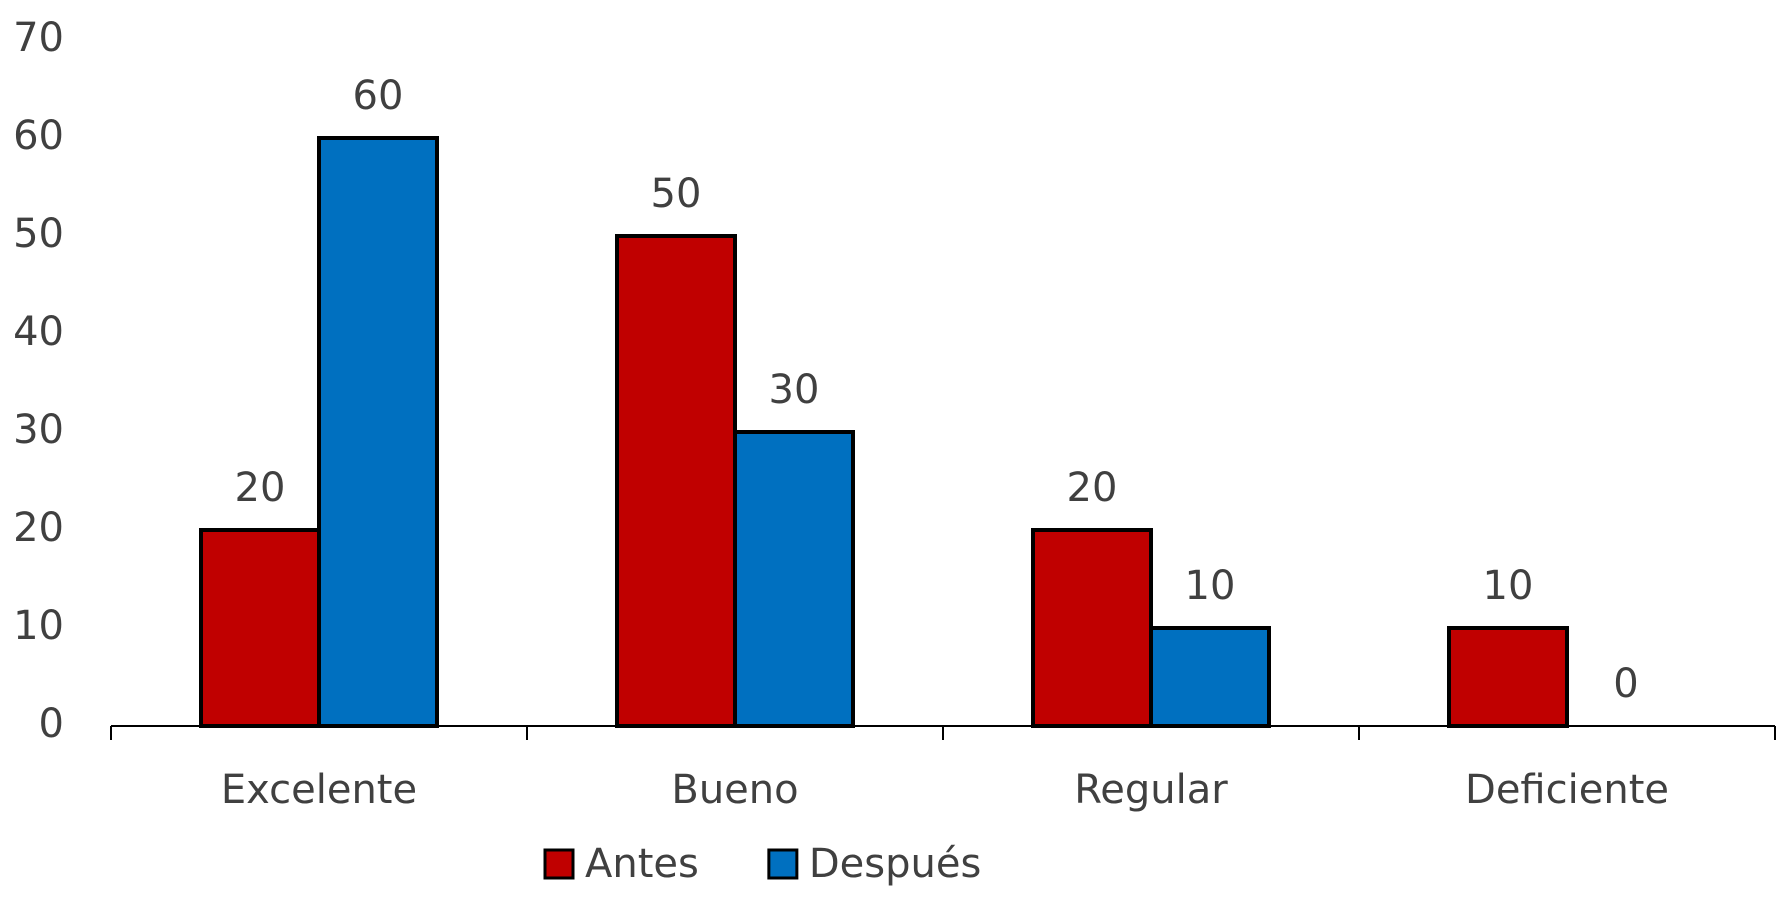 Image resolution: width=1789 pixels, height=914 pixels. Describe the element at coordinates (38, 626) in the screenshot. I see `y-tick-label: 10` at that location.